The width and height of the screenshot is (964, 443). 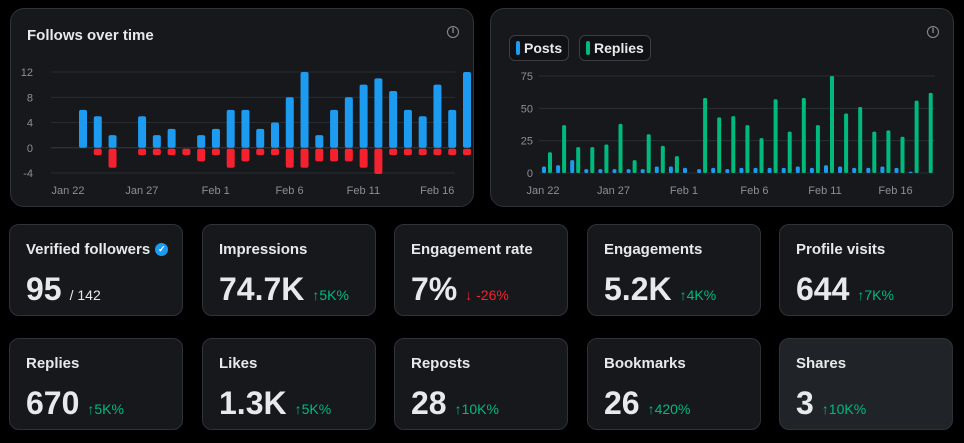 I want to click on stat-engagements: Engagements 5.2K ↑4K%, so click(x=674, y=270).